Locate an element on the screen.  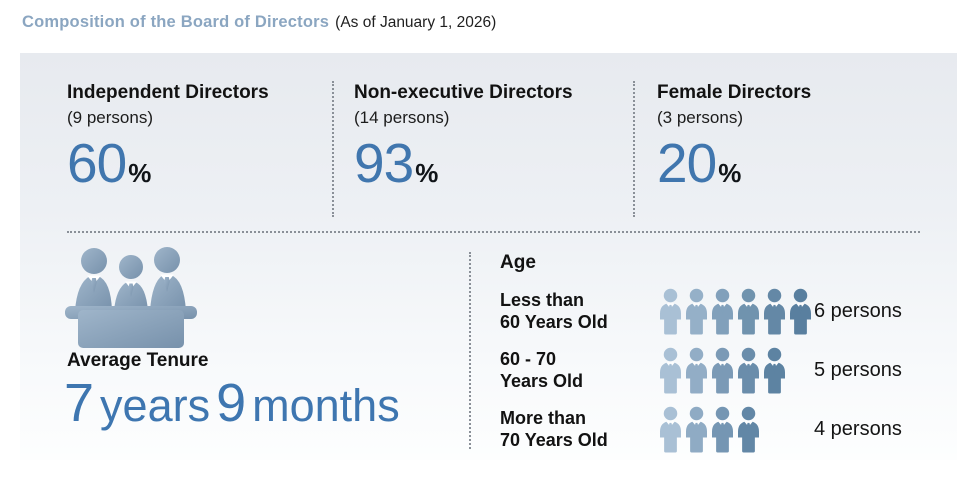
tenure-months-number: 9 is located at coordinates (231, 403).